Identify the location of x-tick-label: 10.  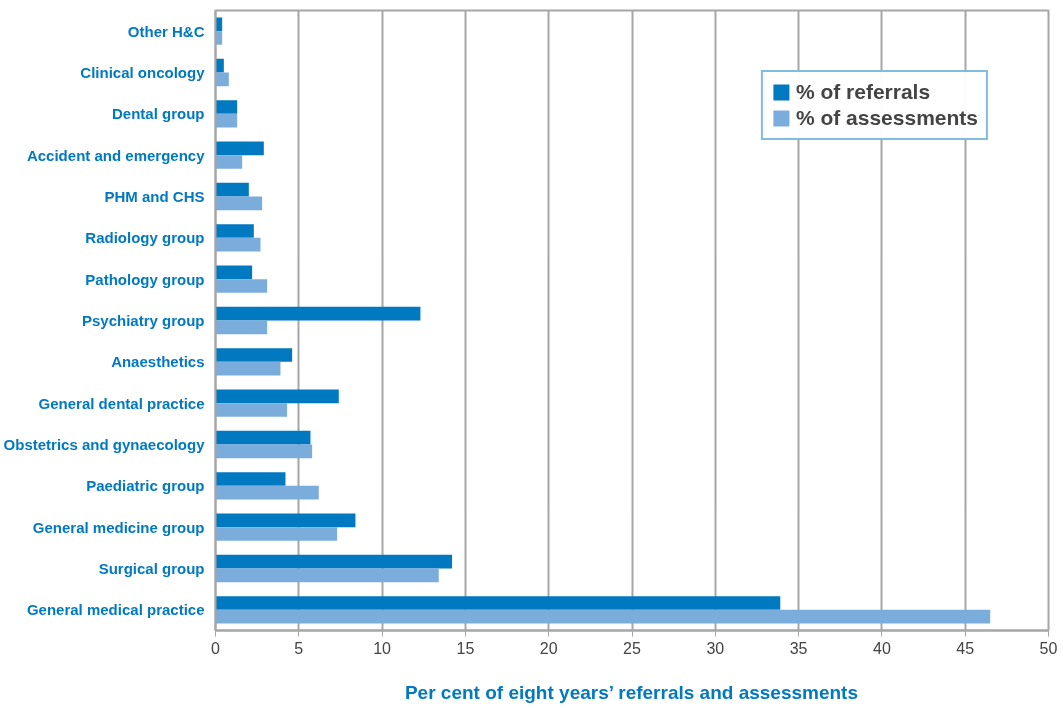
(382, 648).